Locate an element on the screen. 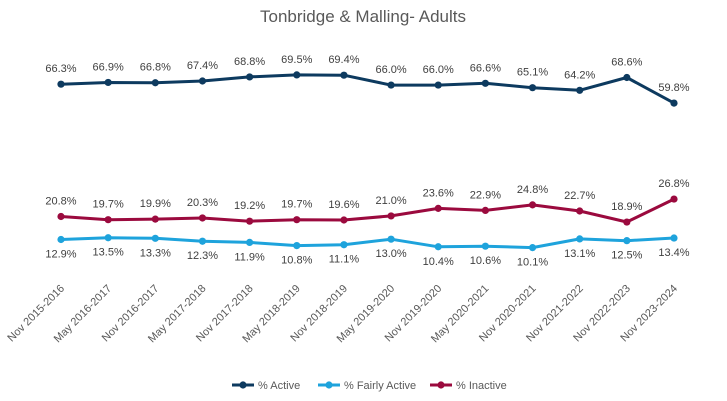  legend-item: % Inactive is located at coordinates (468, 386).